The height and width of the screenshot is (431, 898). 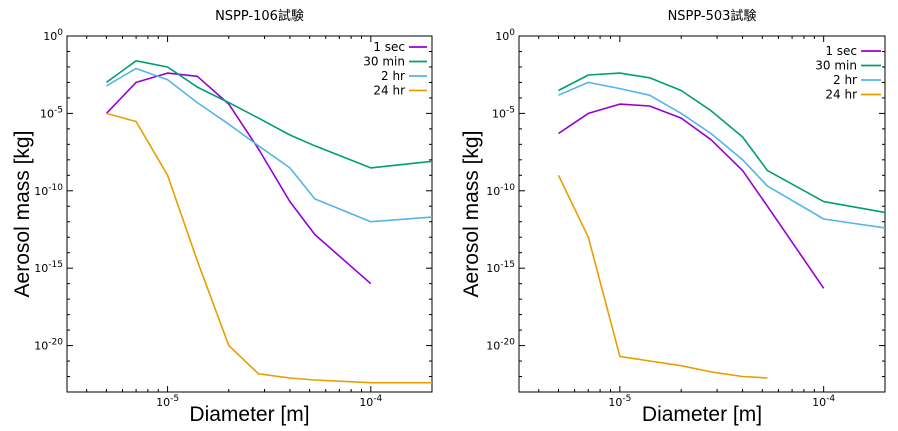 What do you see at coordinates (712, 16) in the screenshot?
I see `chart-title: NSPP-503試験` at bounding box center [712, 16].